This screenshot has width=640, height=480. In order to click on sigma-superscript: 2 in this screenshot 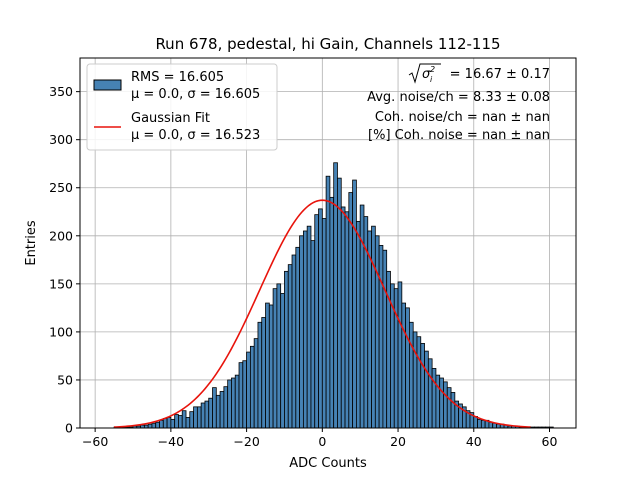, I will do `click(432, 69)`.